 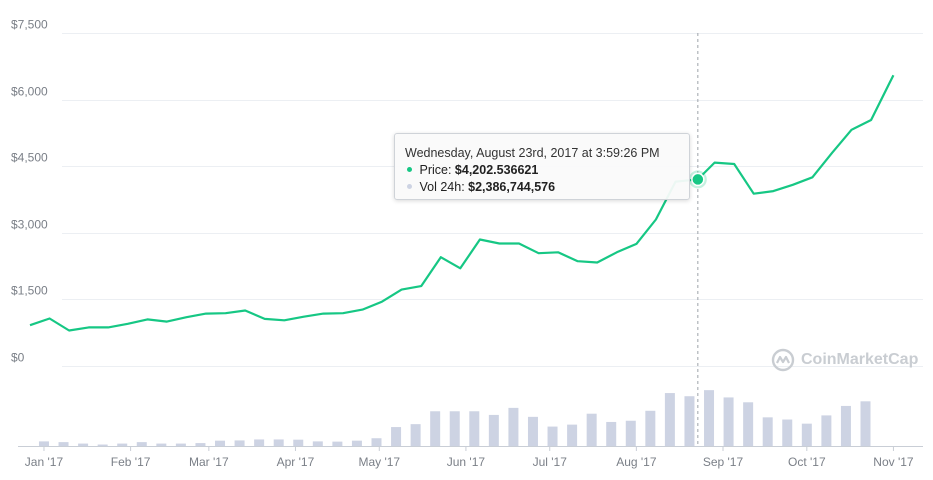 What do you see at coordinates (379, 462) in the screenshot?
I see `x-tick-label: May '17` at bounding box center [379, 462].